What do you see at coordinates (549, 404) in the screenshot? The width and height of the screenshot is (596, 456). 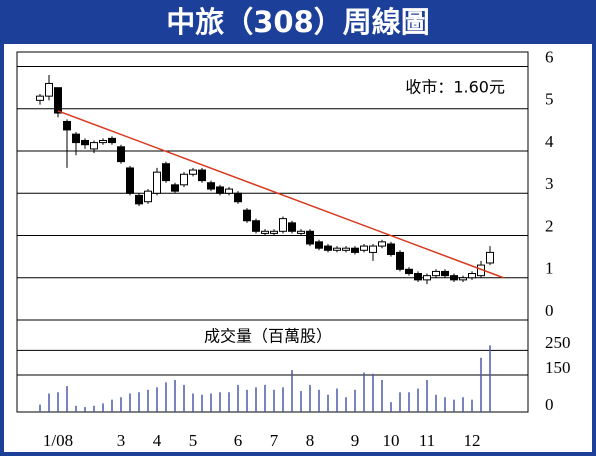 I see `y2-tick-label: 0` at bounding box center [549, 404].